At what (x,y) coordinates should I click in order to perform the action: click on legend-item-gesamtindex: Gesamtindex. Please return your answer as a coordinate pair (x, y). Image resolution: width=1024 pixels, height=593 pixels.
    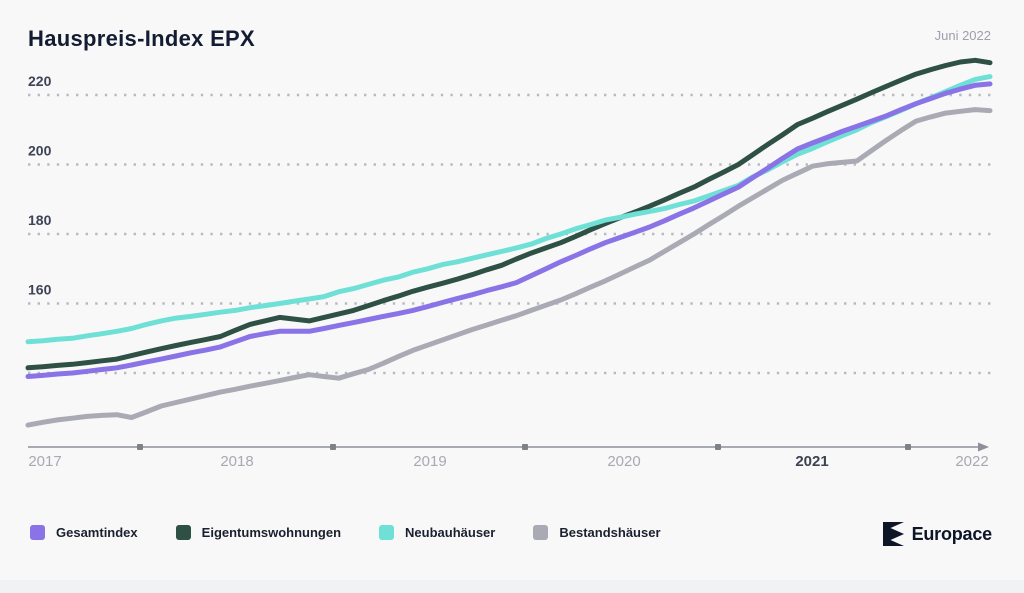
    Looking at the image, I should click on (84, 532).